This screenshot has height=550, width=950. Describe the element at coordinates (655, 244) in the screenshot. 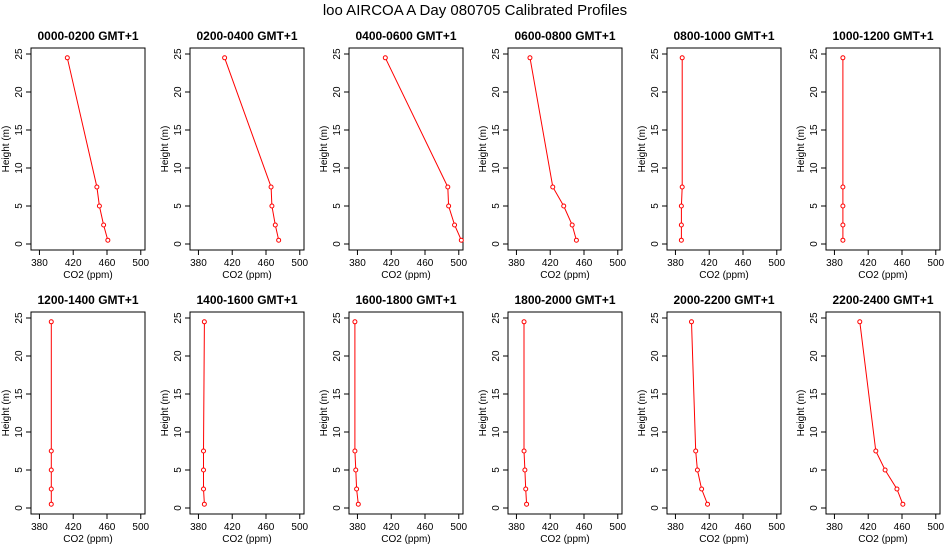

I see `y-tick-label: 0` at that location.